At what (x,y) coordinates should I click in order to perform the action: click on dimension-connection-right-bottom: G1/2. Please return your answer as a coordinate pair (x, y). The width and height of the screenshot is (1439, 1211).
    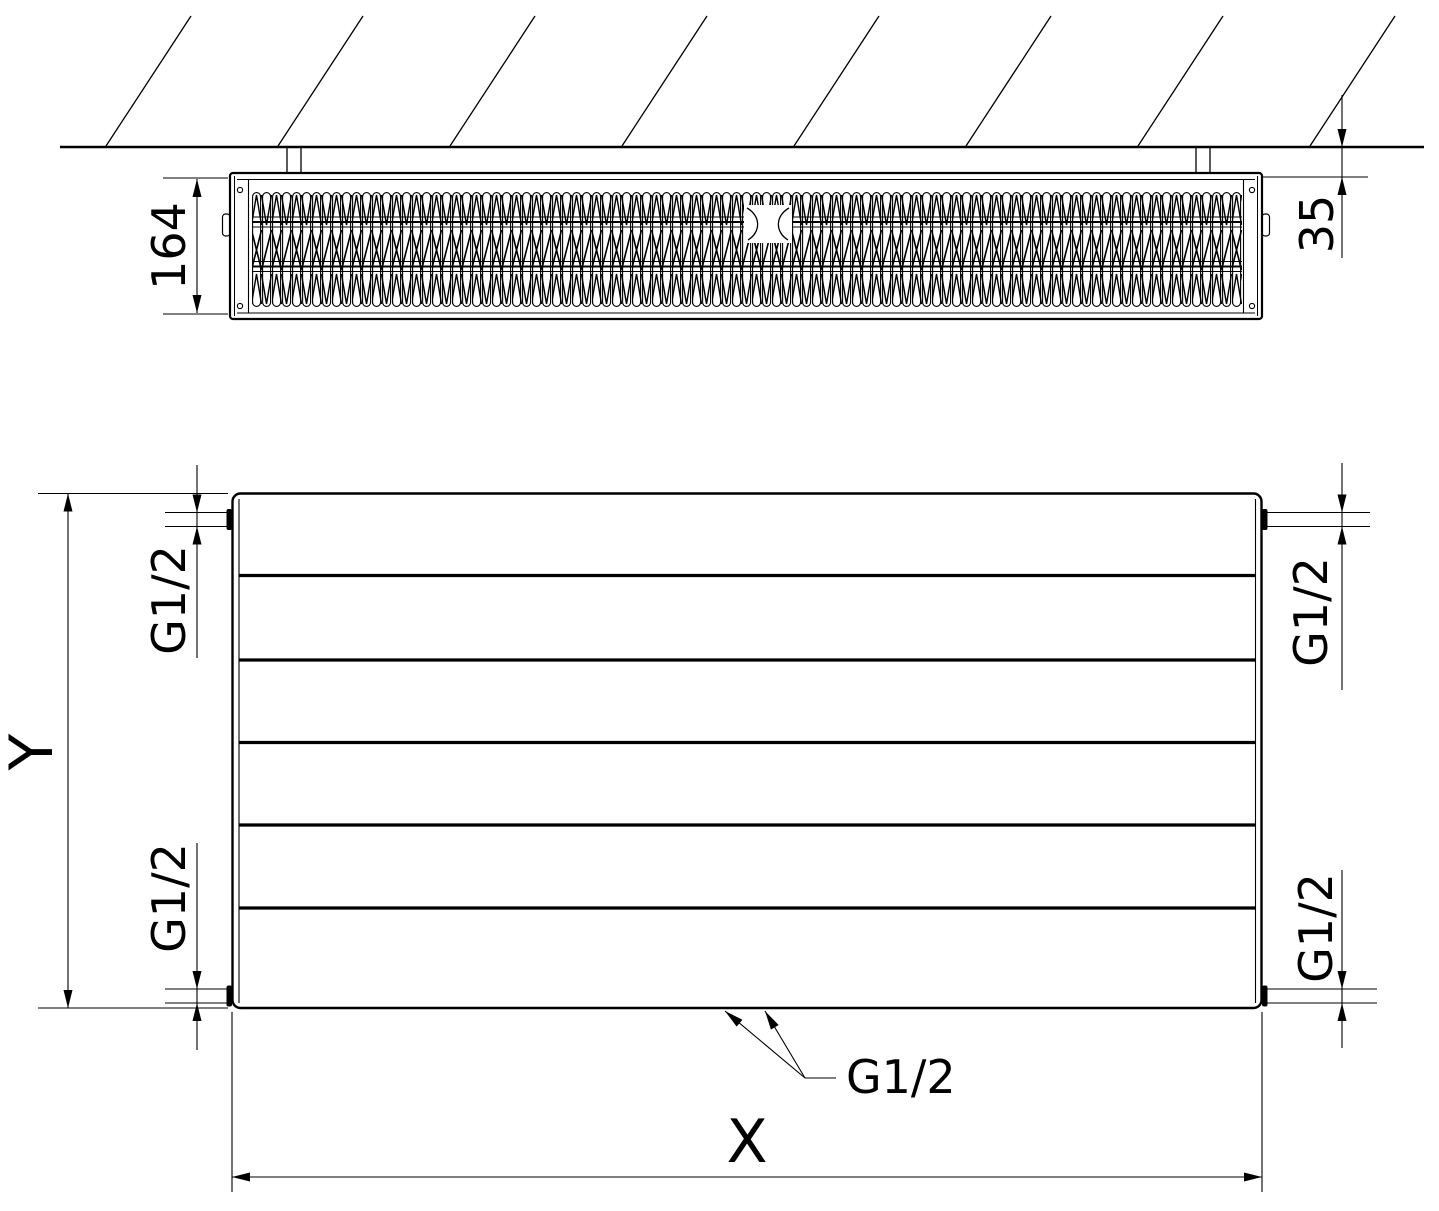
    Looking at the image, I should click on (1318, 959).